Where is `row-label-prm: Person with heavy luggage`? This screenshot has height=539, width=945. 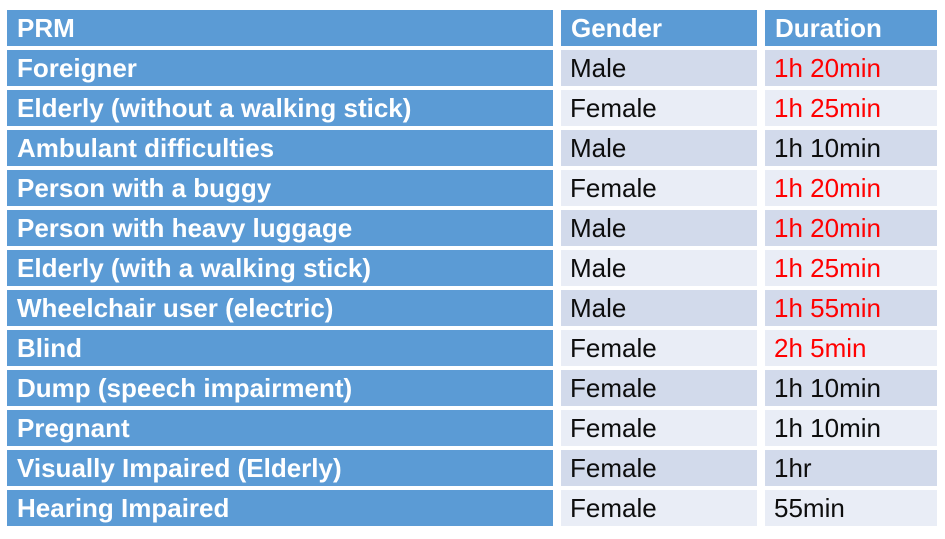
row-label-prm: Person with heavy luggage is located at coordinates (280, 228).